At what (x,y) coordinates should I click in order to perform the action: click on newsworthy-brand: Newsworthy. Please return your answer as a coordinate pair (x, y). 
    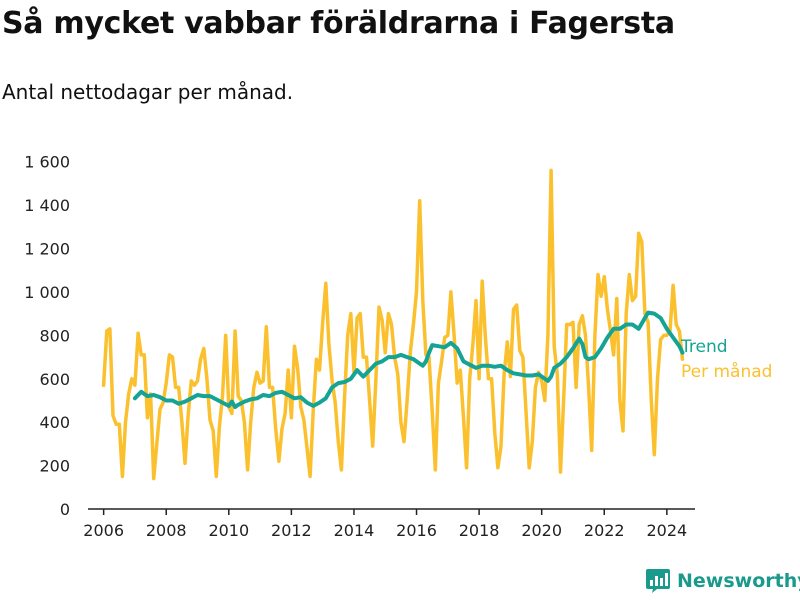
    Looking at the image, I should click on (722, 581).